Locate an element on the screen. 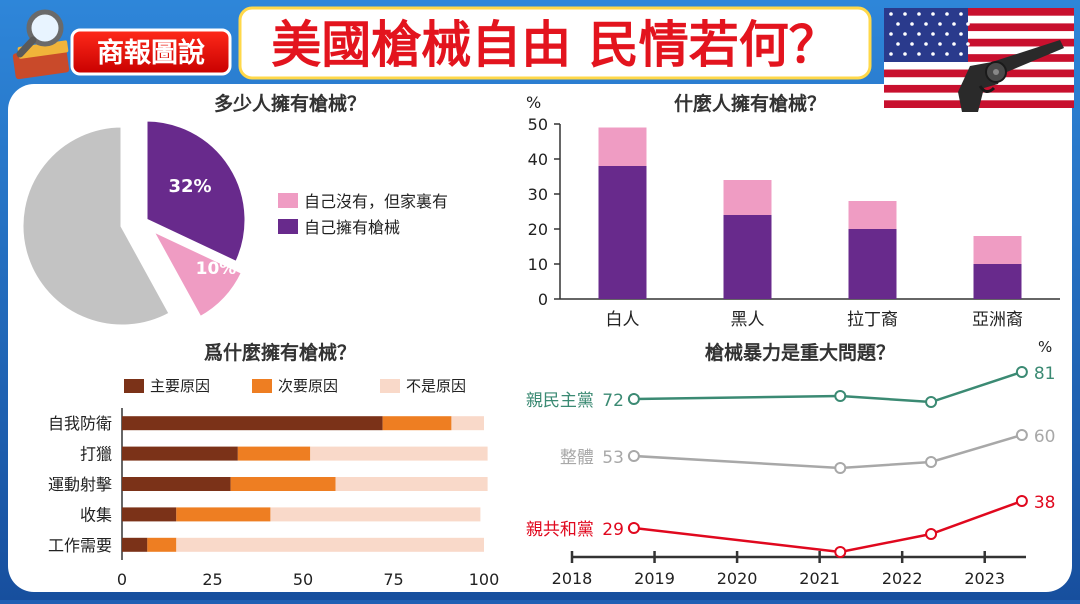 This screenshot has width=1080, height=604. legend-swatch-own is located at coordinates (288, 226).